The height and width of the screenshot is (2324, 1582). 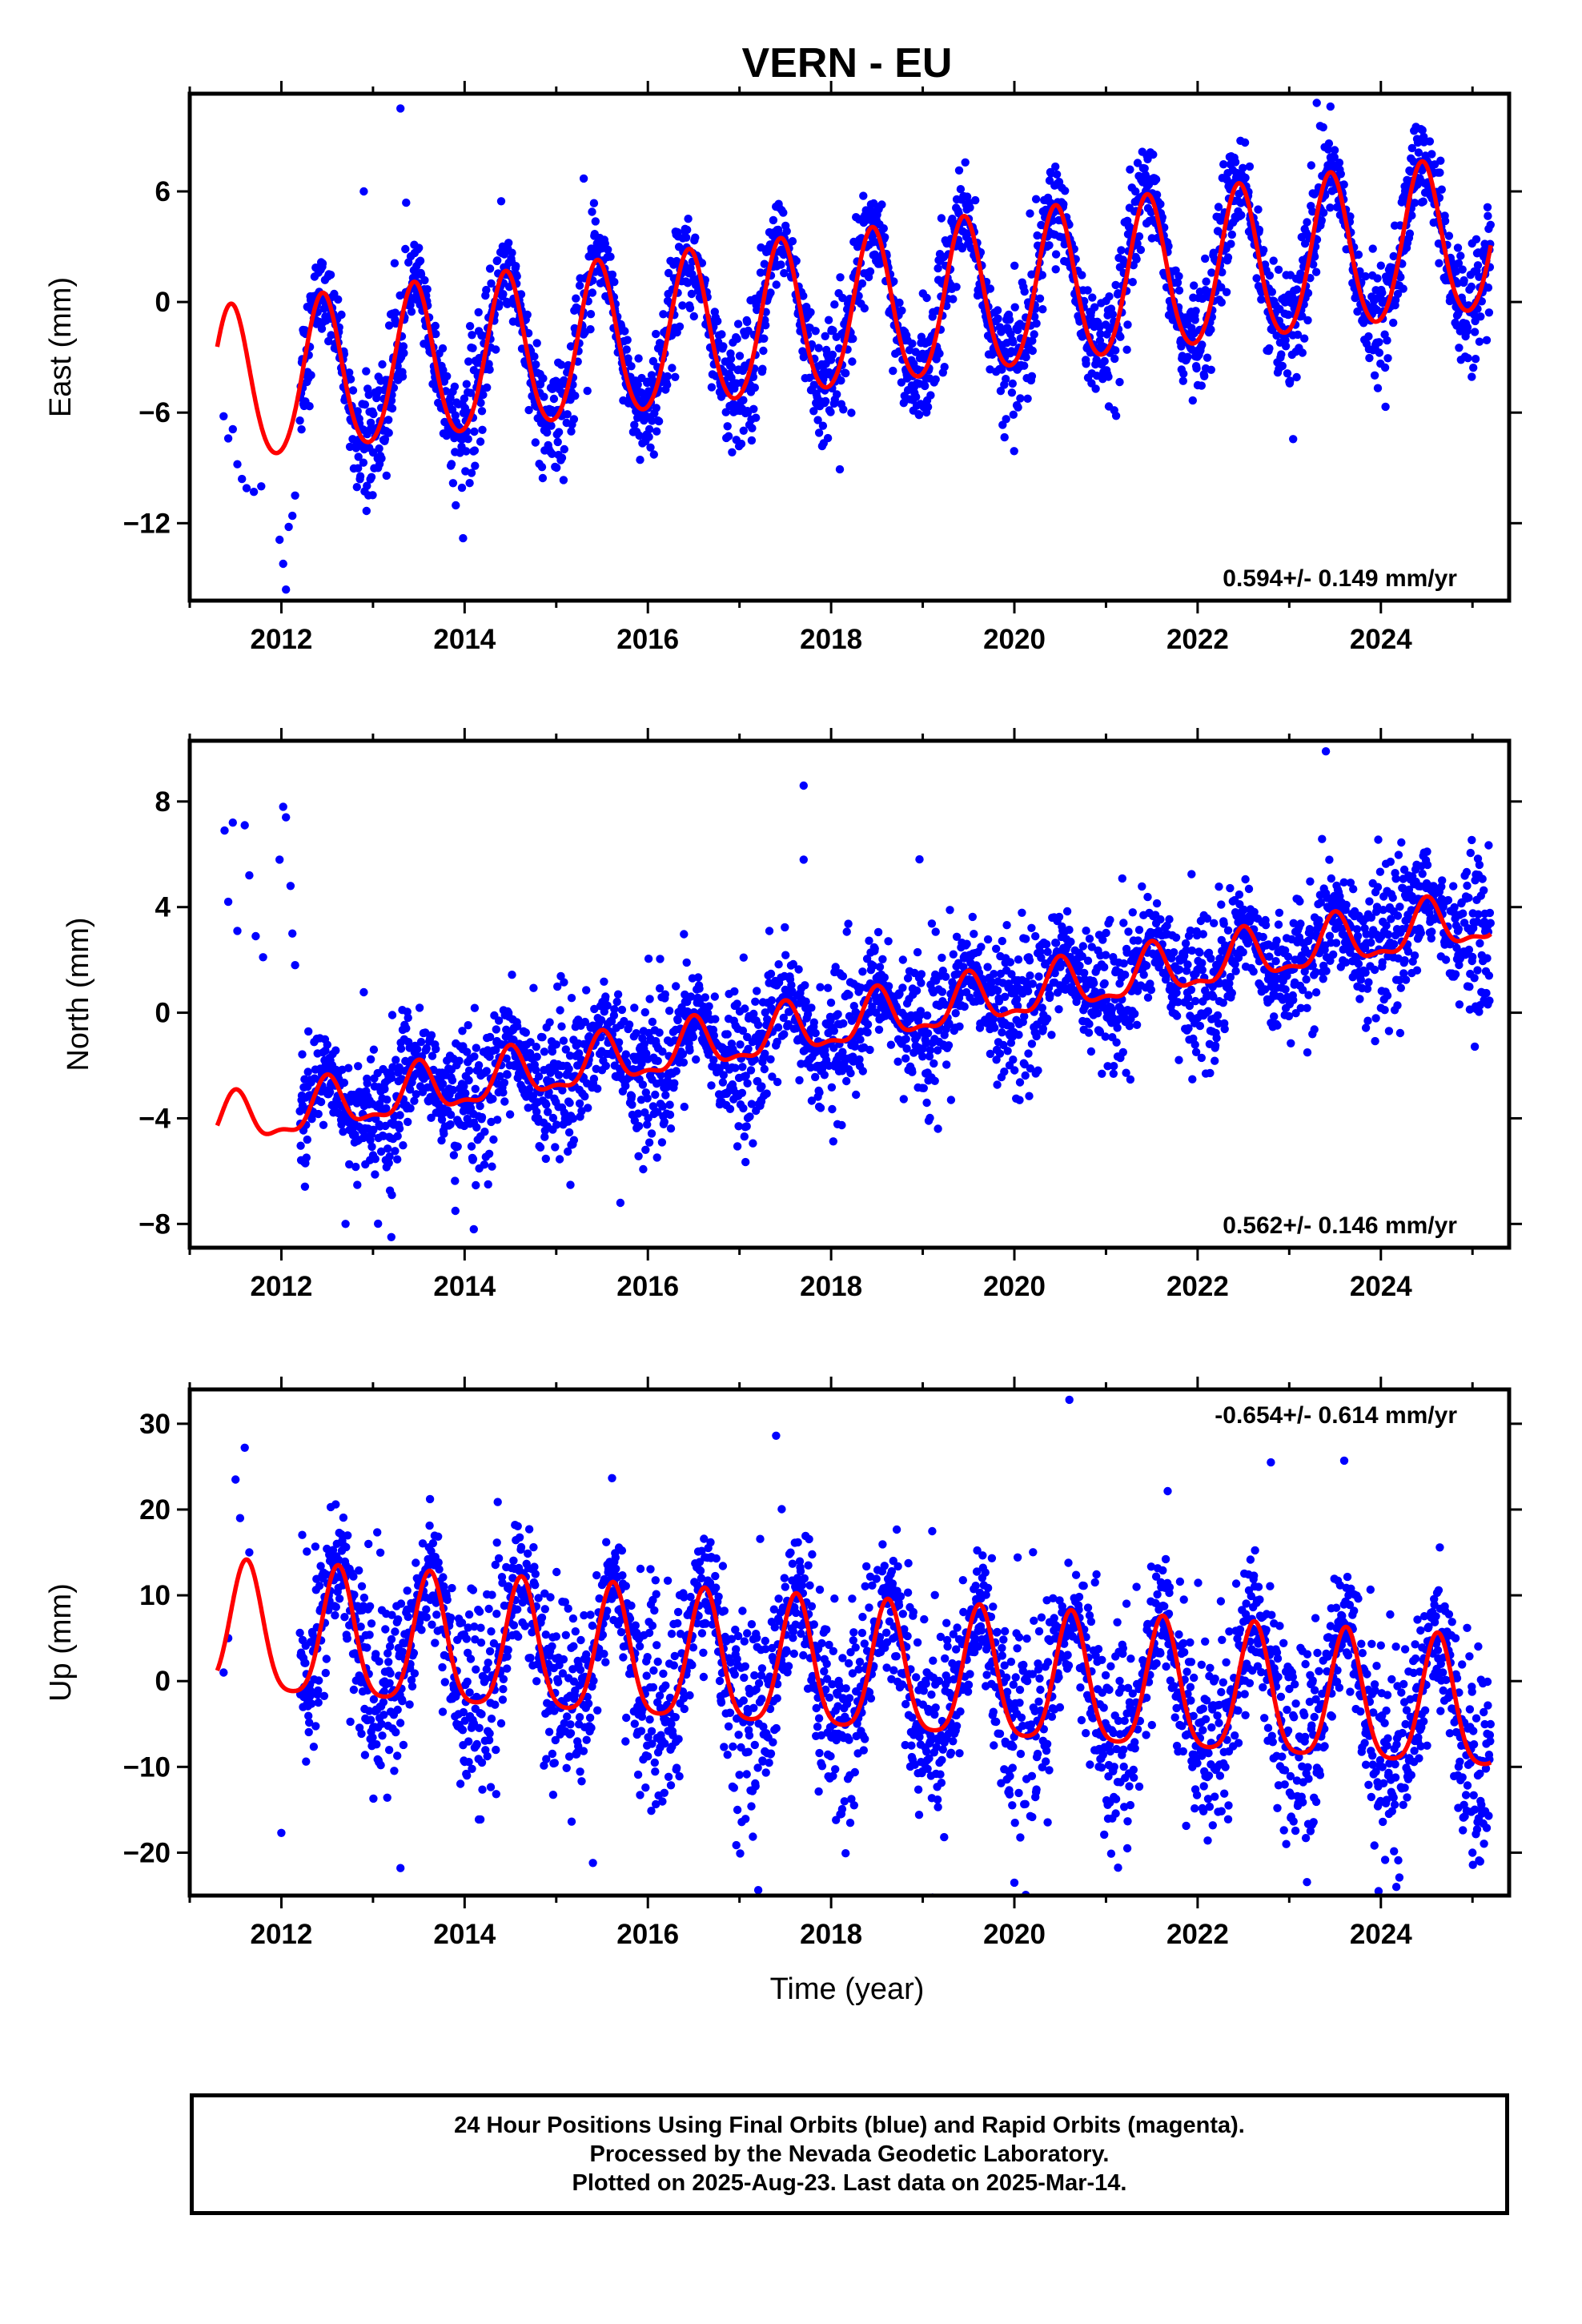 What do you see at coordinates (282, 639) in the screenshot?
I see `x-tick-label: 2012` at bounding box center [282, 639].